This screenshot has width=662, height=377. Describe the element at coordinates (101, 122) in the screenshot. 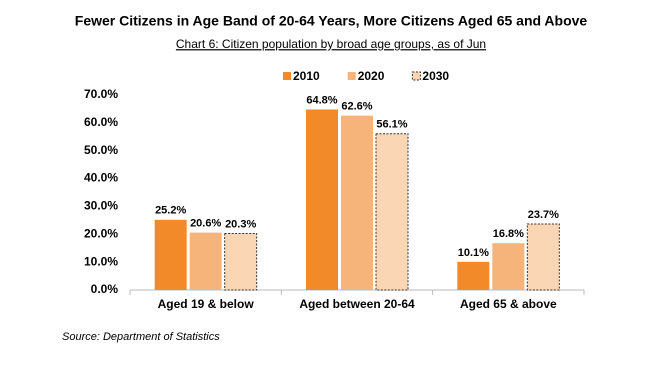

I see `y-tick-label: 60.0%` at that location.